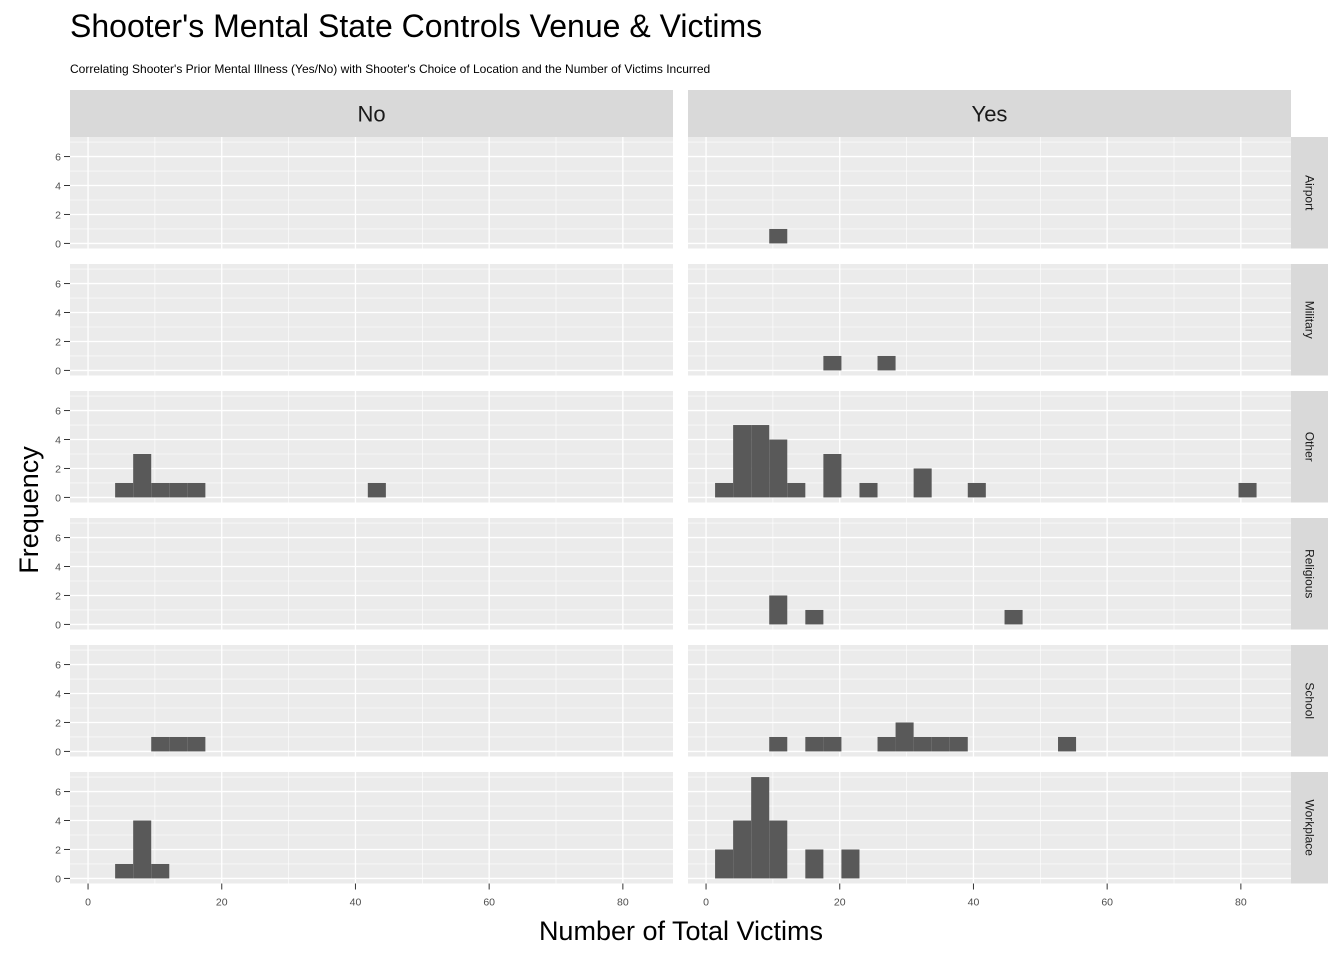 The image size is (1344, 960). I want to click on panel-other-yes, so click(989, 447).